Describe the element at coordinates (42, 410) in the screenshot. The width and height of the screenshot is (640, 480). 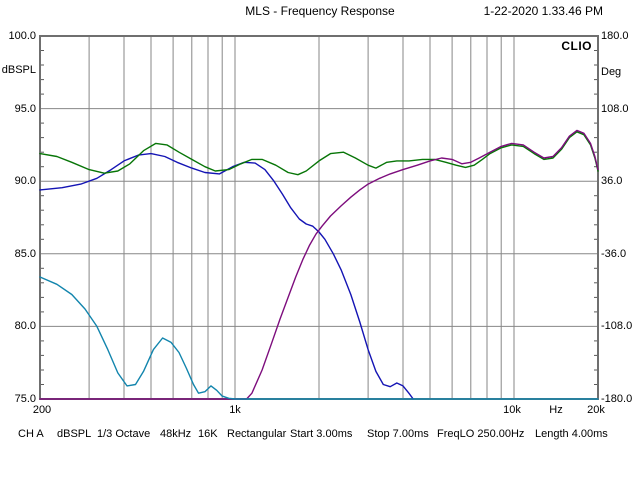
I see `x-axis-tick-label: 200` at that location.